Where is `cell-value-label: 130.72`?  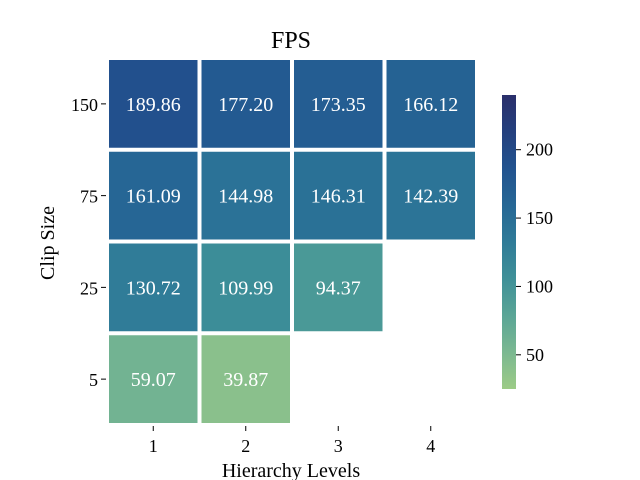
cell-value-label: 130.72 is located at coordinates (153, 288).